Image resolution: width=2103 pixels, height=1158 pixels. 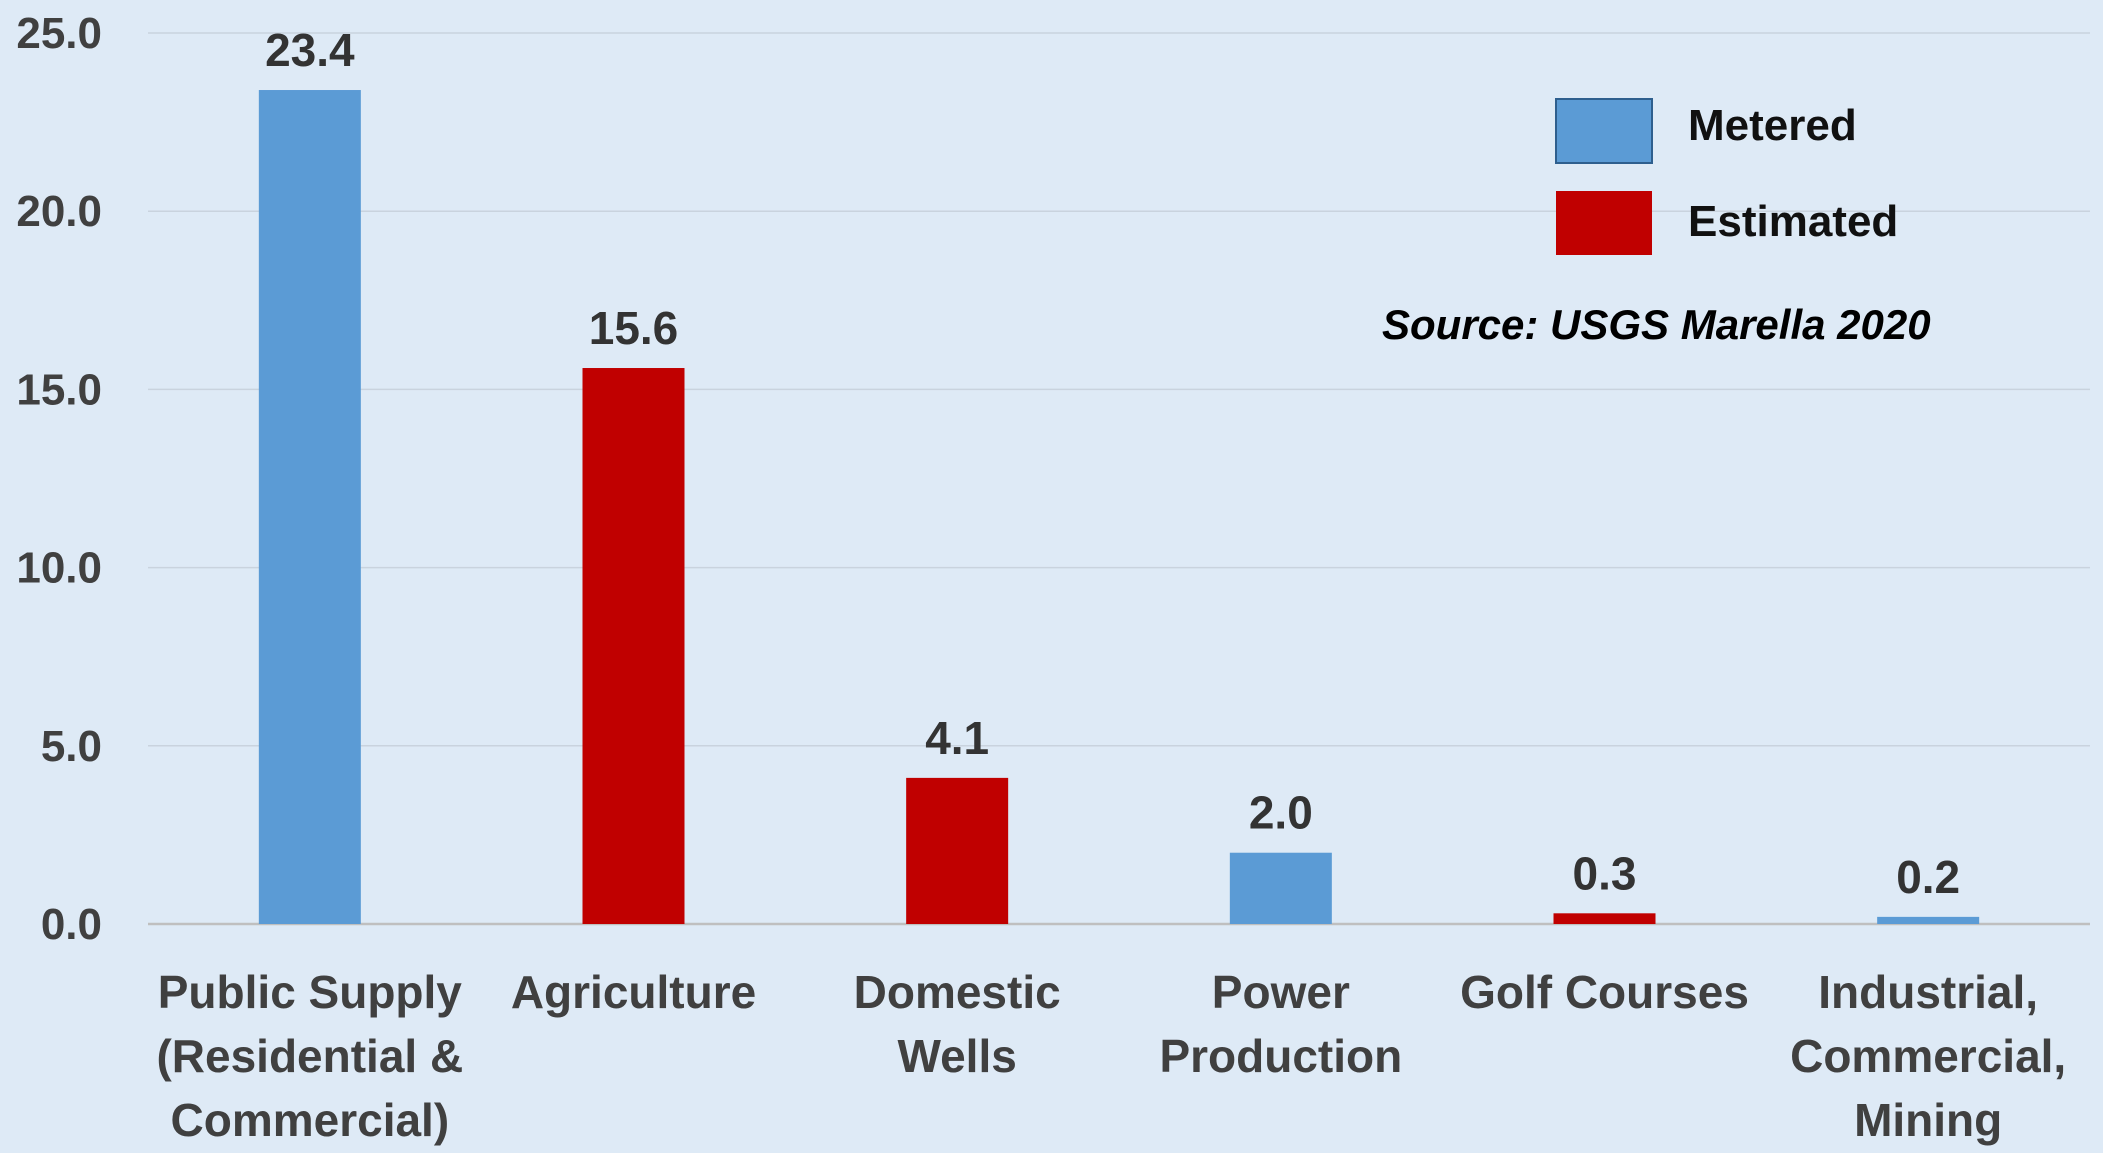 I want to click on source-annotation: Source: USGS Marella 2020, so click(x=1656, y=324).